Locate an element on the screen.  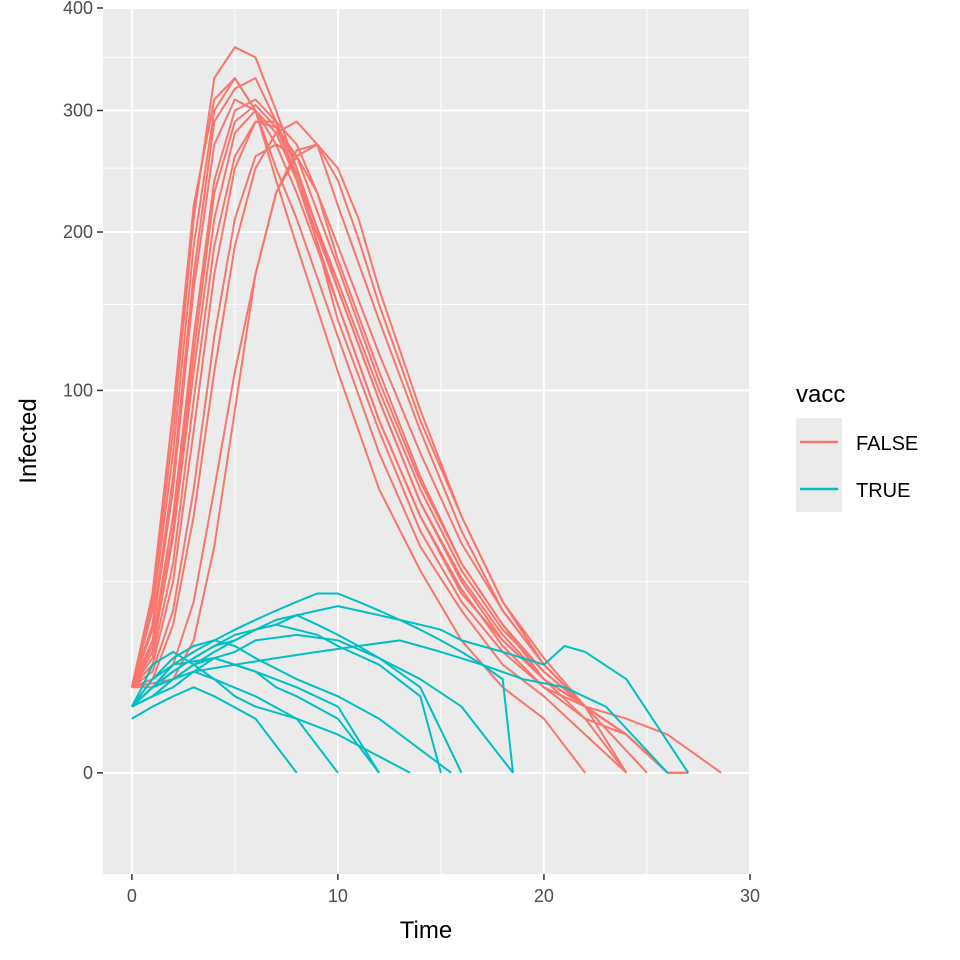
series-true is located at coordinates (410, 683).